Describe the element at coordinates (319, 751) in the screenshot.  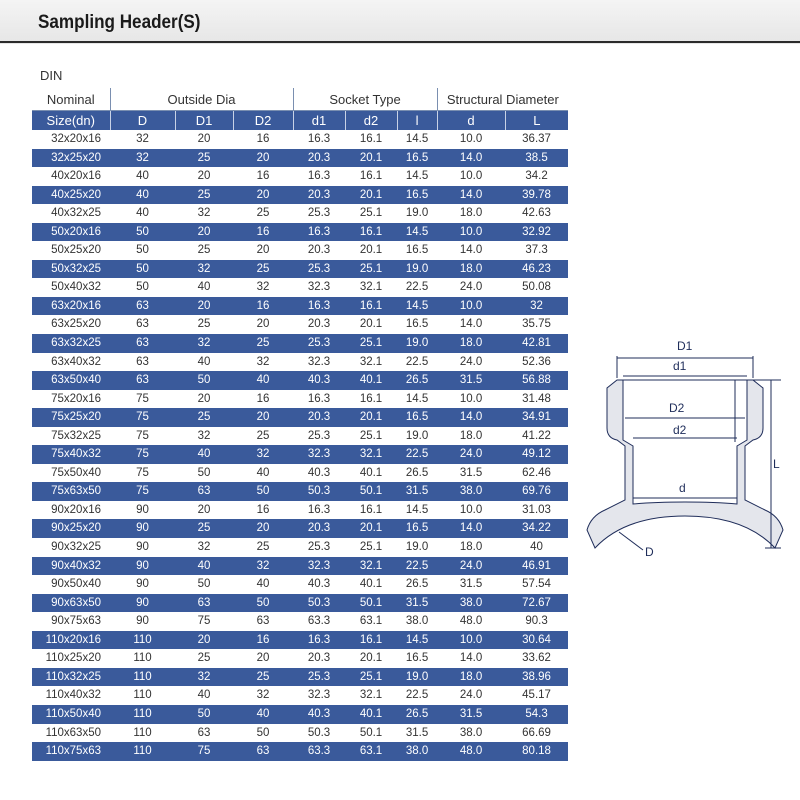
I see `cell-d1: 63.3` at that location.